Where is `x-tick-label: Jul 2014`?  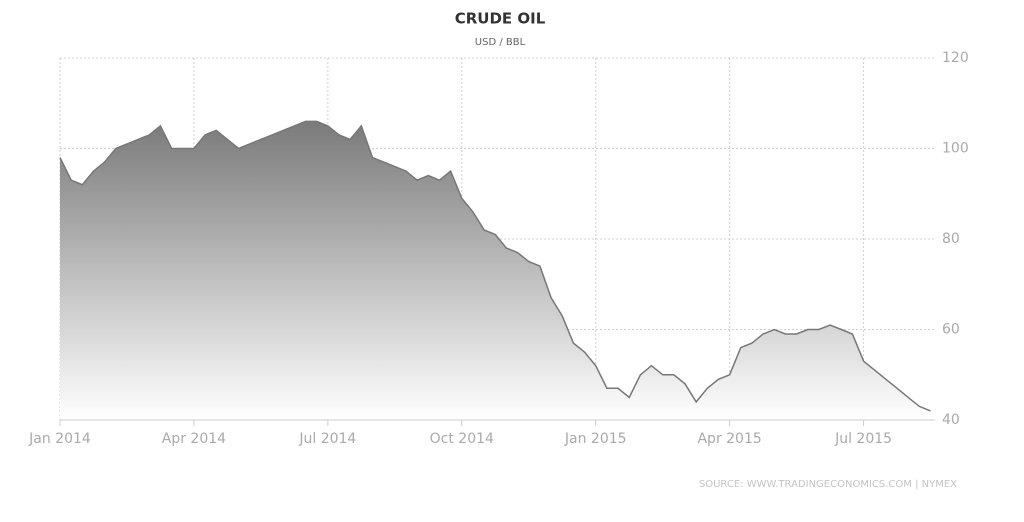 x-tick-label: Jul 2014 is located at coordinates (327, 439).